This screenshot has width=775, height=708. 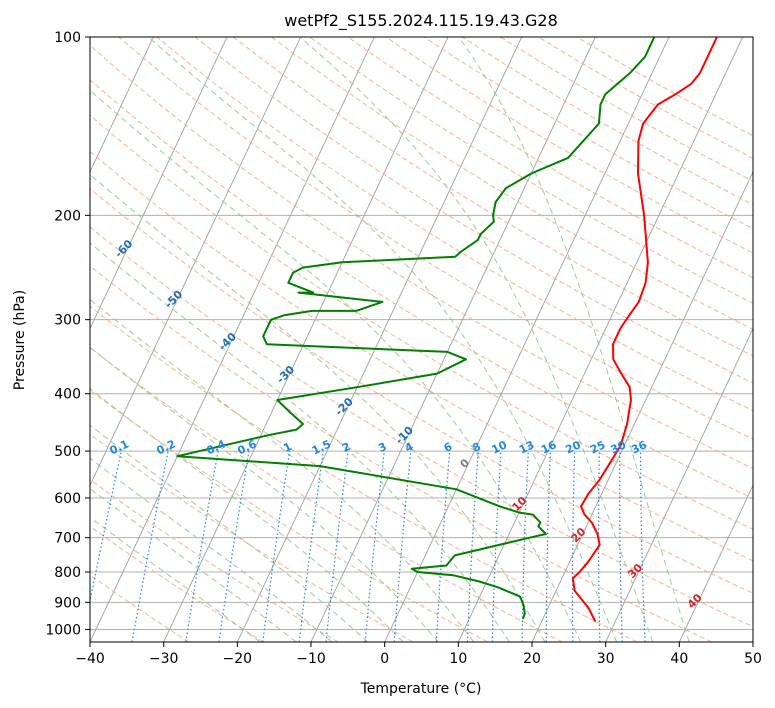 What do you see at coordinates (458, 659) in the screenshot?
I see `x-tick-label: 10` at bounding box center [458, 659].